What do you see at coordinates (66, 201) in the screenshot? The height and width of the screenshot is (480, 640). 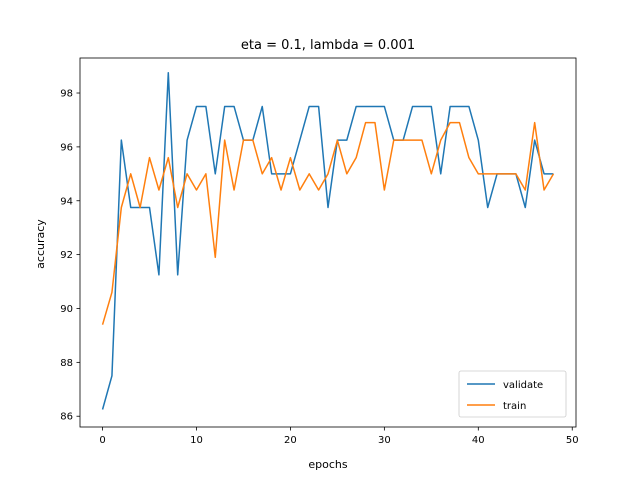 I see `y-tick-label: 94` at bounding box center [66, 201].